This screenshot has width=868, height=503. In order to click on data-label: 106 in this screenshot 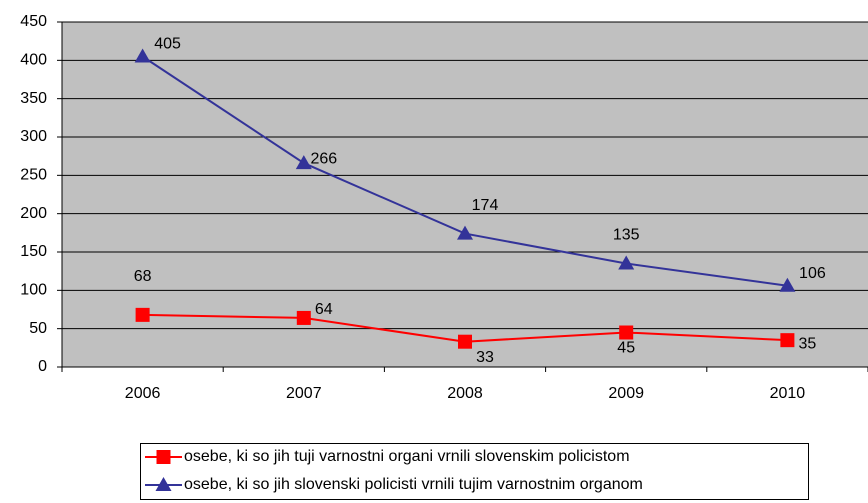, I will do `click(812, 273)`.